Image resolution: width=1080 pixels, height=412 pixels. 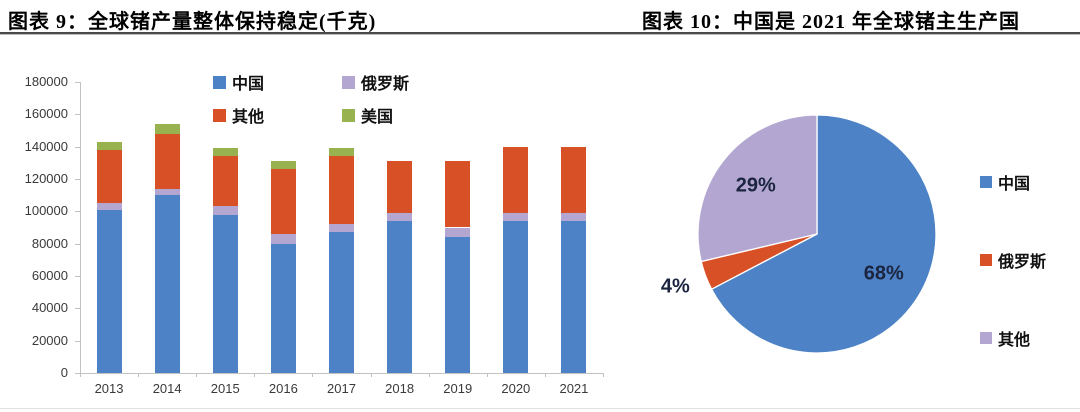 What do you see at coordinates (64, 372) in the screenshot?
I see `y-axis-label: 0` at bounding box center [64, 372].